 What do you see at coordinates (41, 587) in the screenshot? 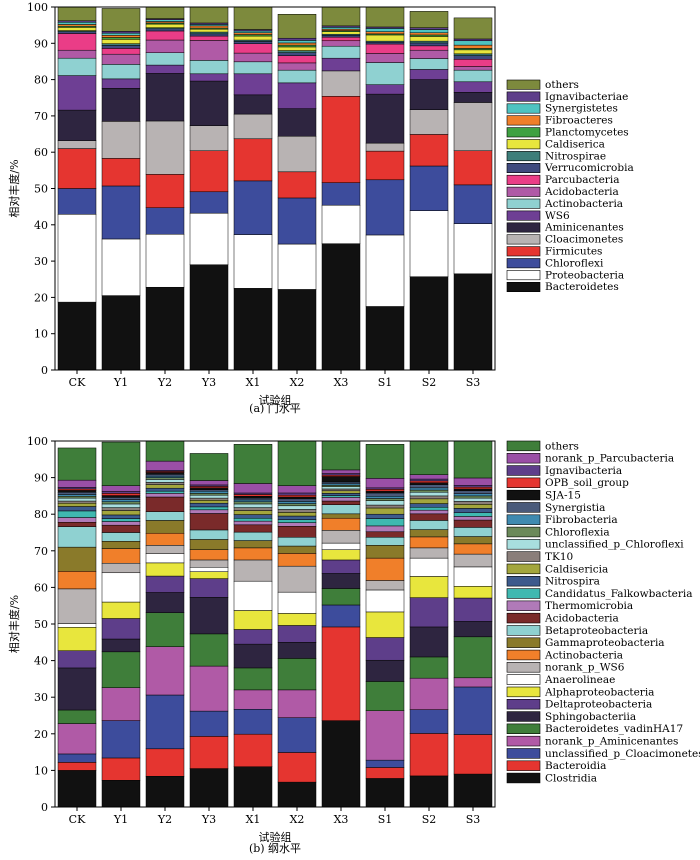
I see `y-tick-label: 60` at bounding box center [41, 587].